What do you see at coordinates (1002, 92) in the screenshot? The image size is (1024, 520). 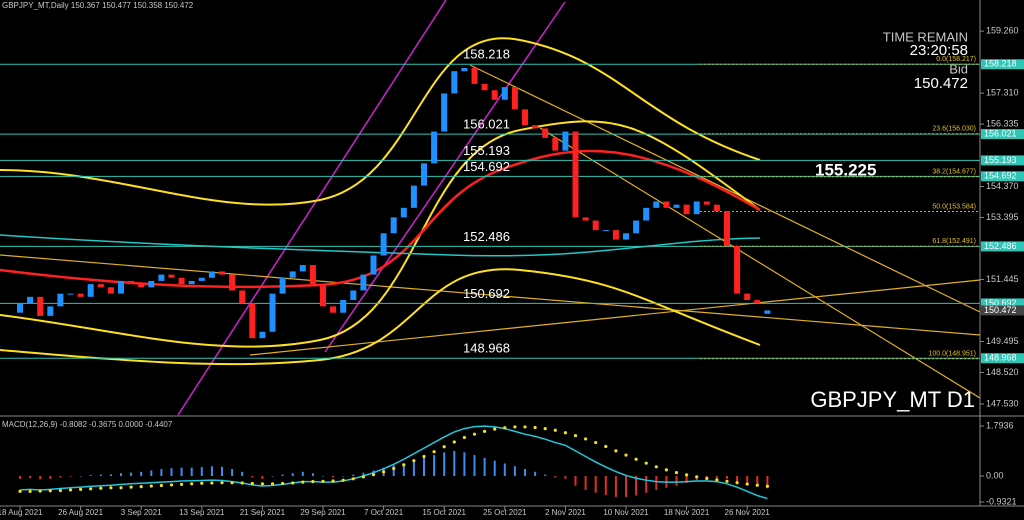 I see `y-tick-label: 157.310` at bounding box center [1002, 92].